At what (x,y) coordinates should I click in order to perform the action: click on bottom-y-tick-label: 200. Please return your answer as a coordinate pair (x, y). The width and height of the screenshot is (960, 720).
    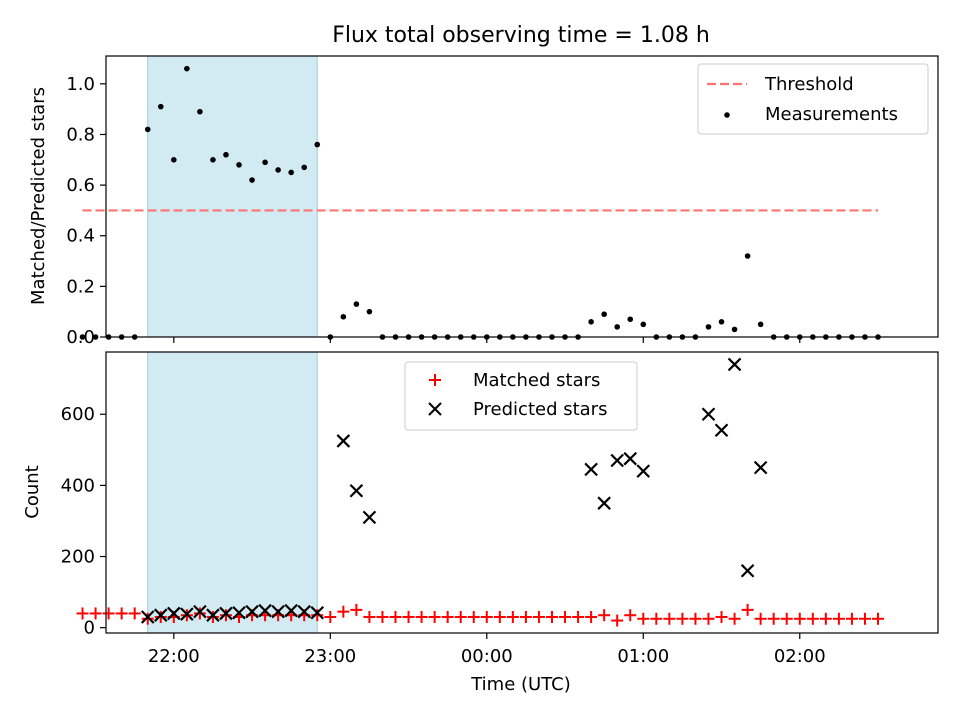
    Looking at the image, I should click on (78, 557).